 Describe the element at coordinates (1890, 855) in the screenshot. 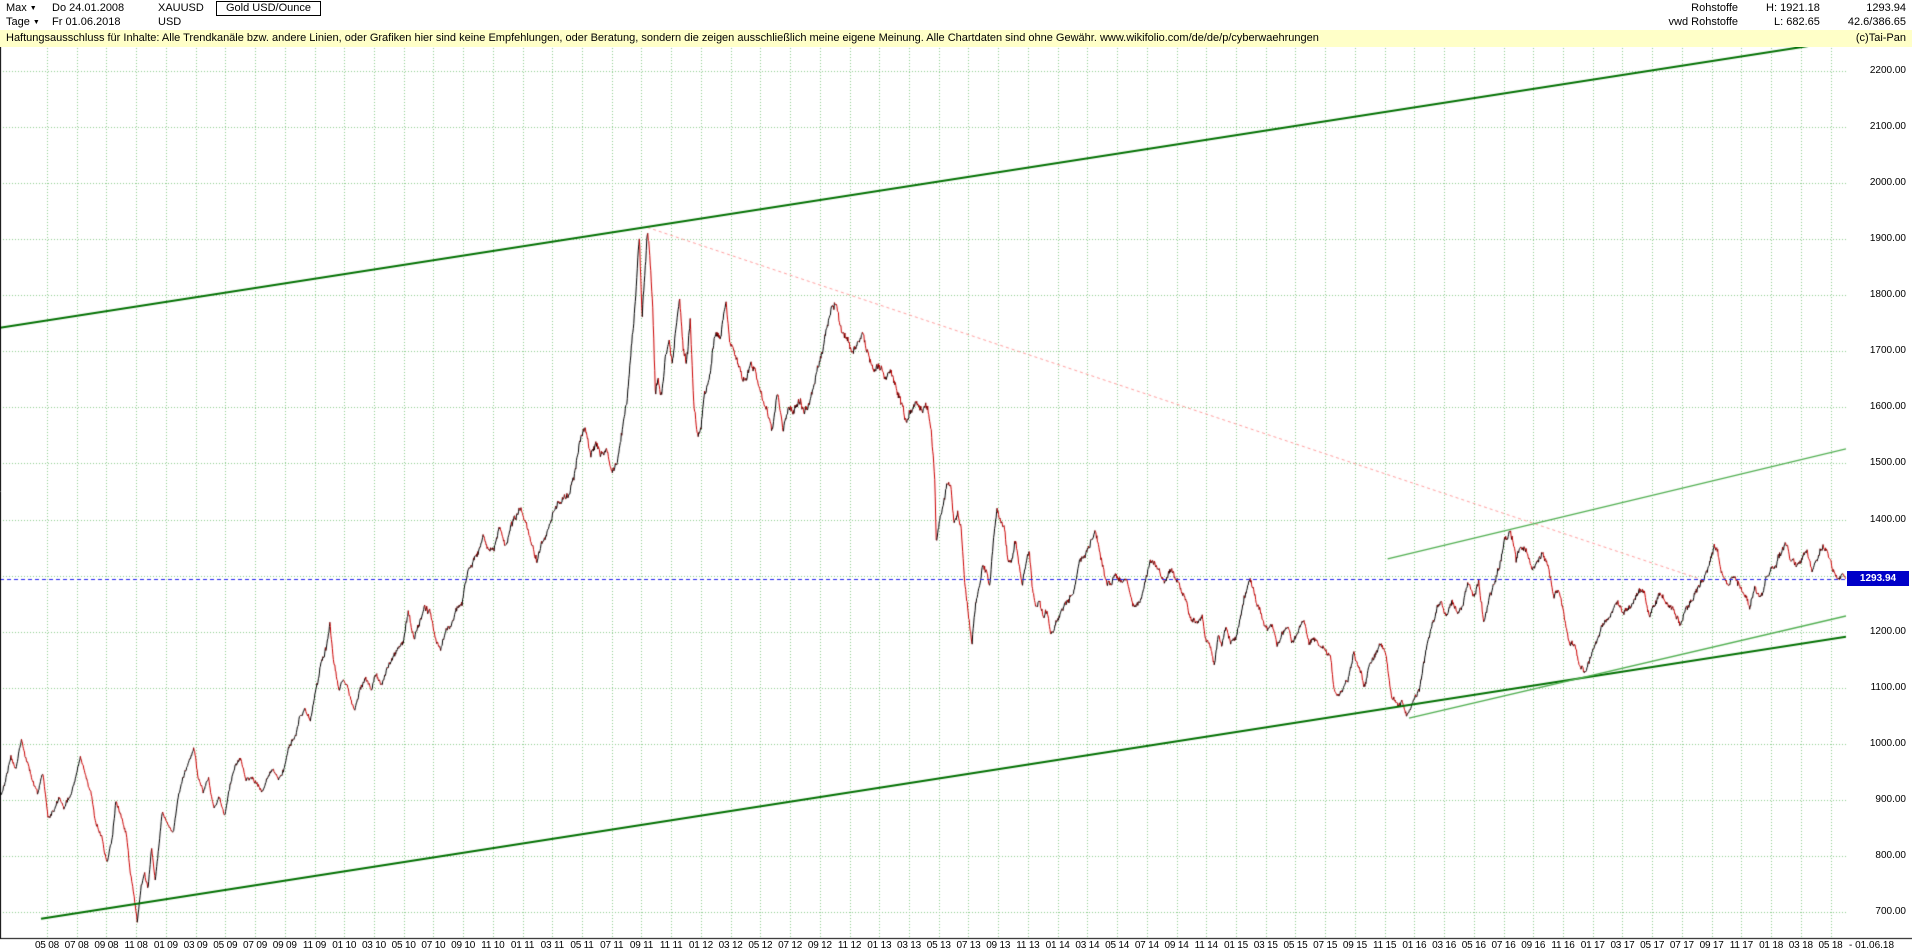

I see `y-tick-label: 800.00` at that location.